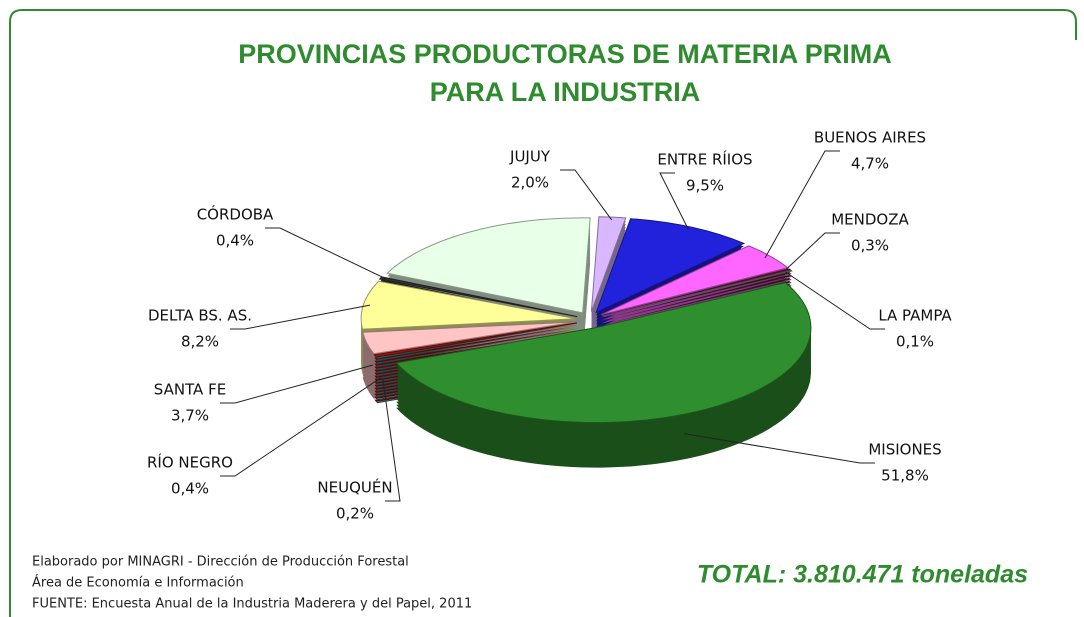  What do you see at coordinates (190, 462) in the screenshot?
I see `slice-label: RÍO NEGRO` at bounding box center [190, 462].